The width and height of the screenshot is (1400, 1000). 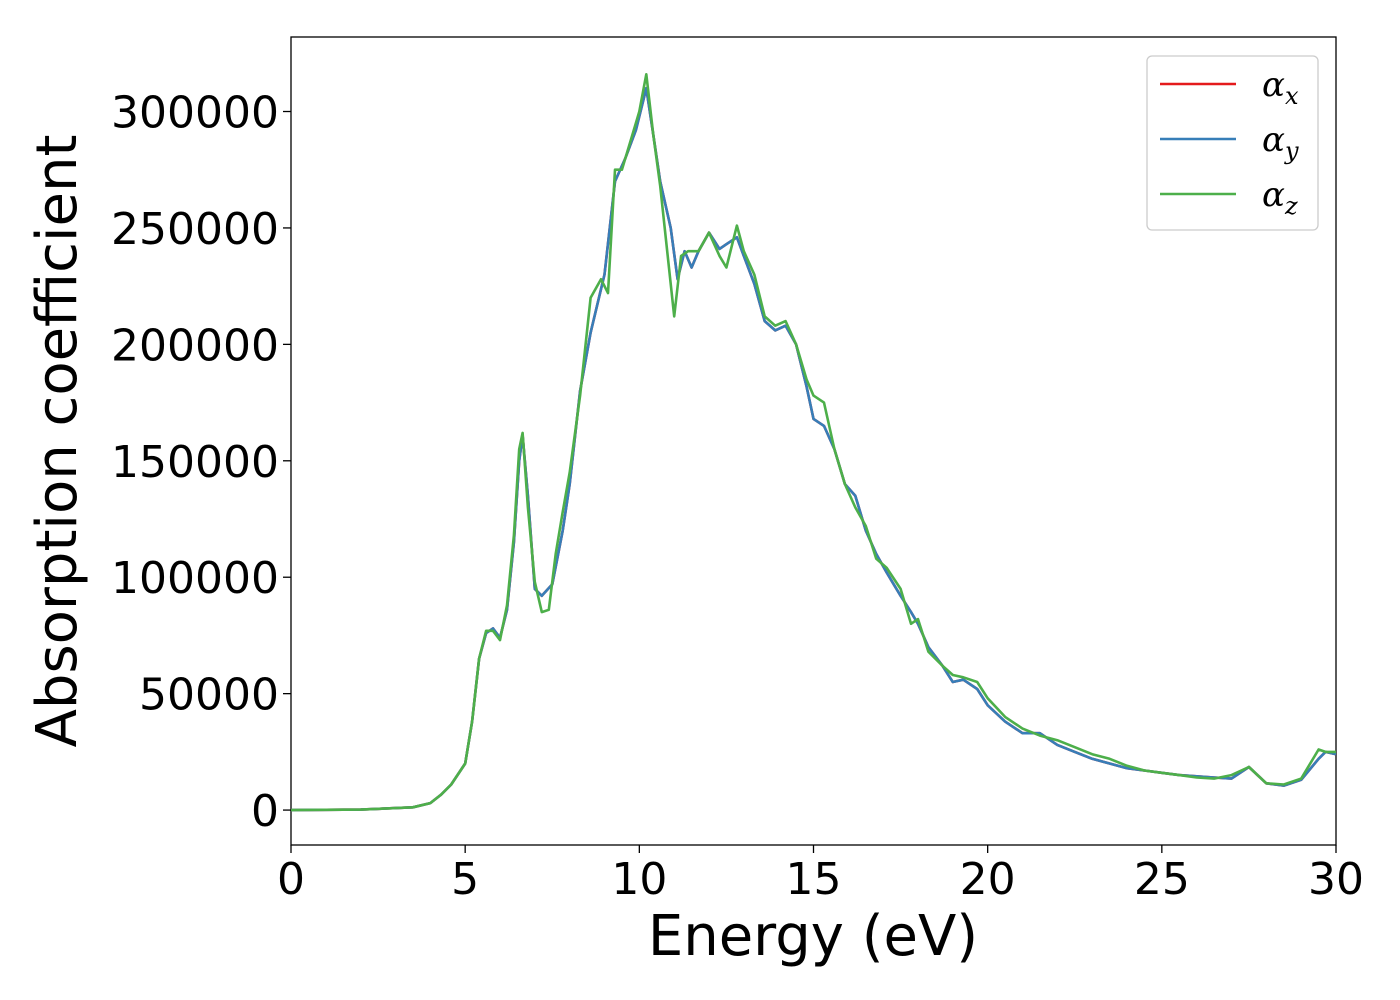 What do you see at coordinates (639, 879) in the screenshot?
I see `x-tick-label: 10` at bounding box center [639, 879].